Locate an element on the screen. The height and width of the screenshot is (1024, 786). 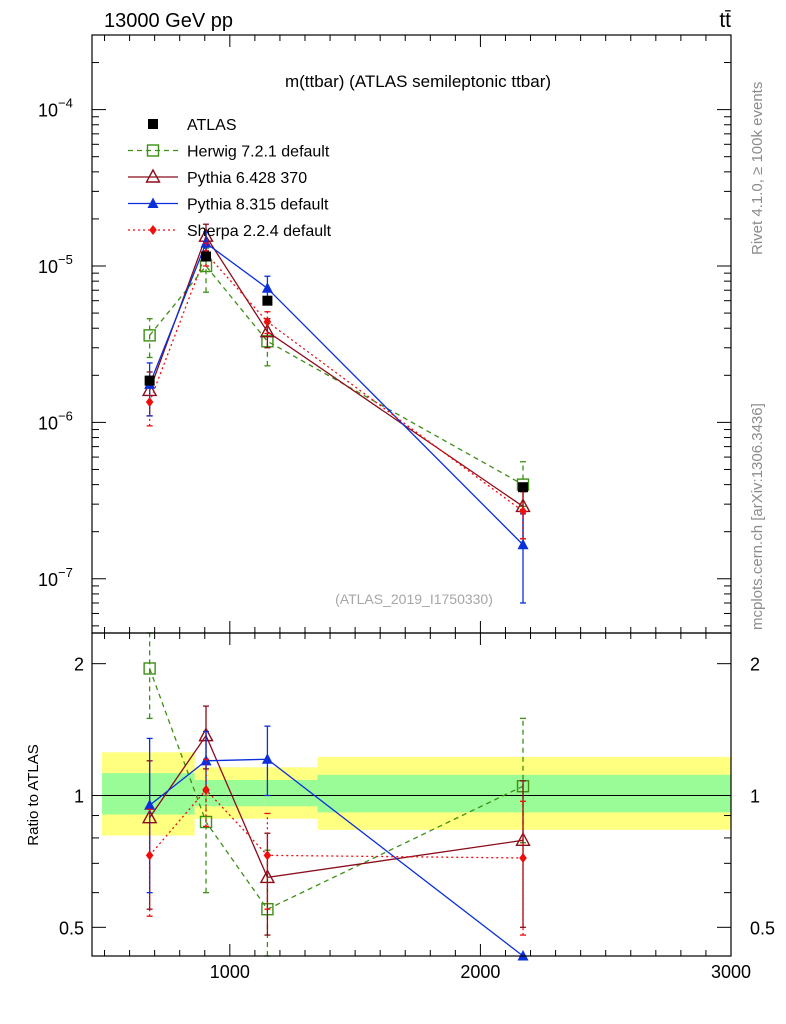
x-tick-label: 2000 is located at coordinates (480, 972).